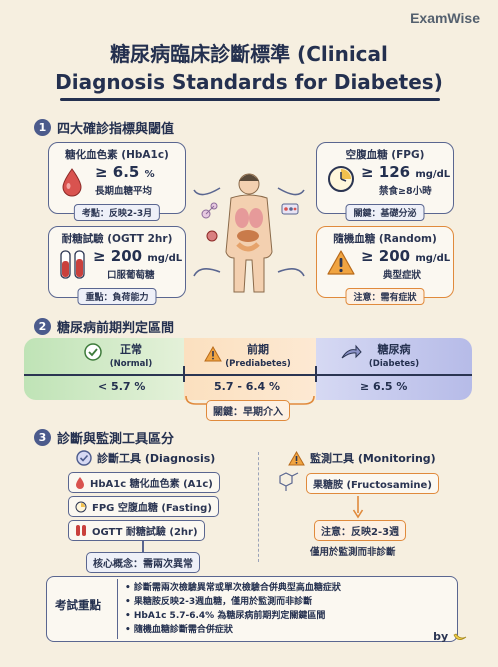 Image resolution: width=498 pixels, height=667 pixels. I want to click on card-fpg: 空腹血糖 (FPG) ≥ 126 mg/dL 禁食≥8小時 關鍵：基礎分泌, so click(385, 181).